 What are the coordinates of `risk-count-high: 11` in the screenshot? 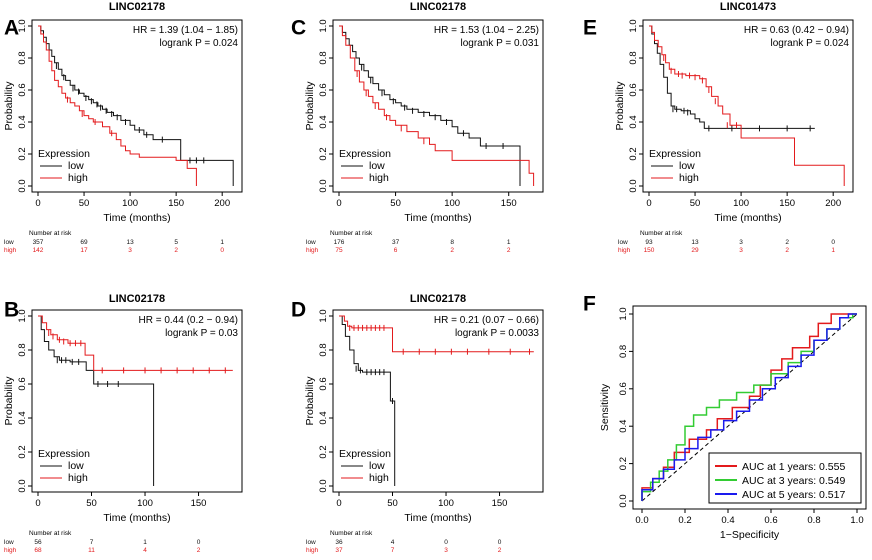 It's located at (91, 550).